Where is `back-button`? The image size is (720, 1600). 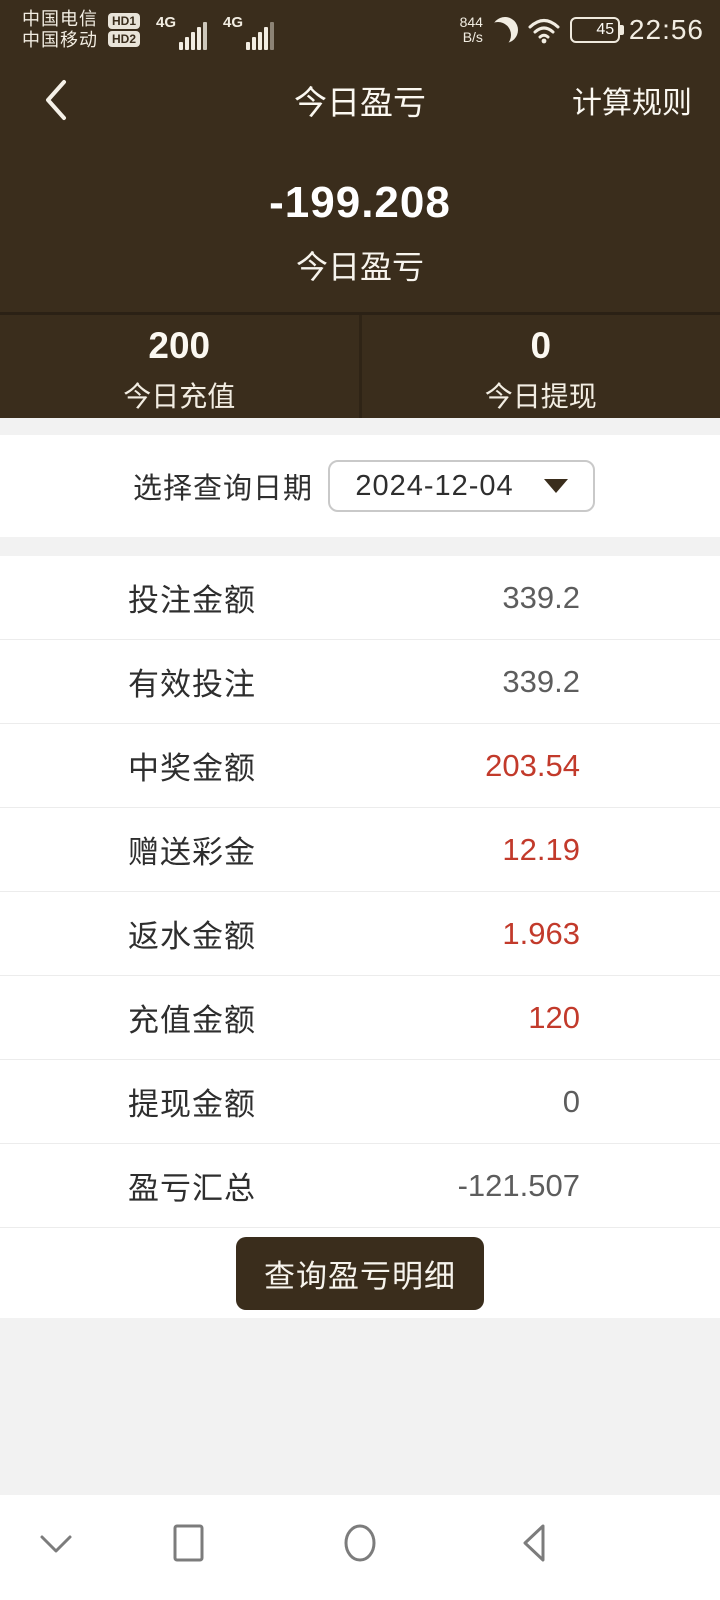
back-button is located at coordinates (55, 100).